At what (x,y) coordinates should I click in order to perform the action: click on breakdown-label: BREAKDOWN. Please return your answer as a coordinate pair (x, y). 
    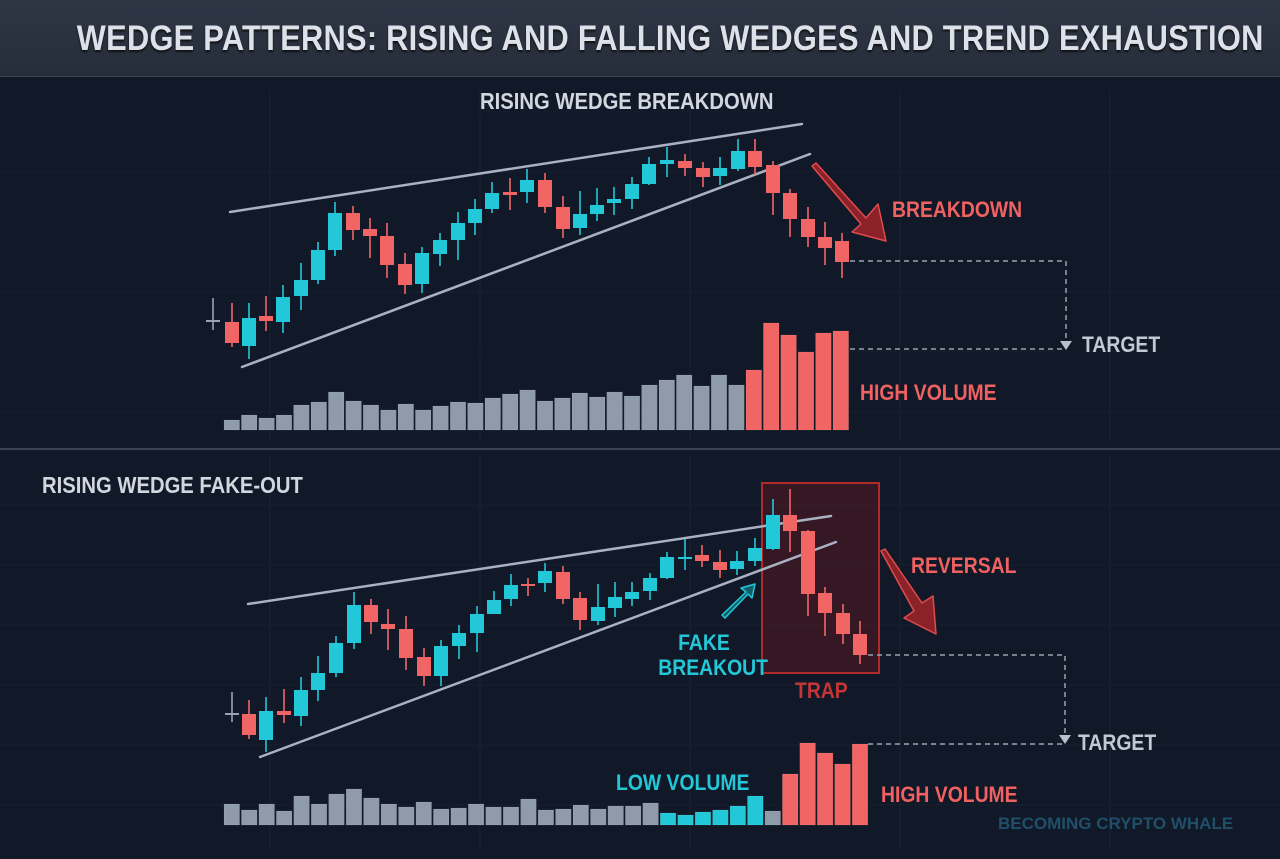
    Looking at the image, I should click on (957, 209).